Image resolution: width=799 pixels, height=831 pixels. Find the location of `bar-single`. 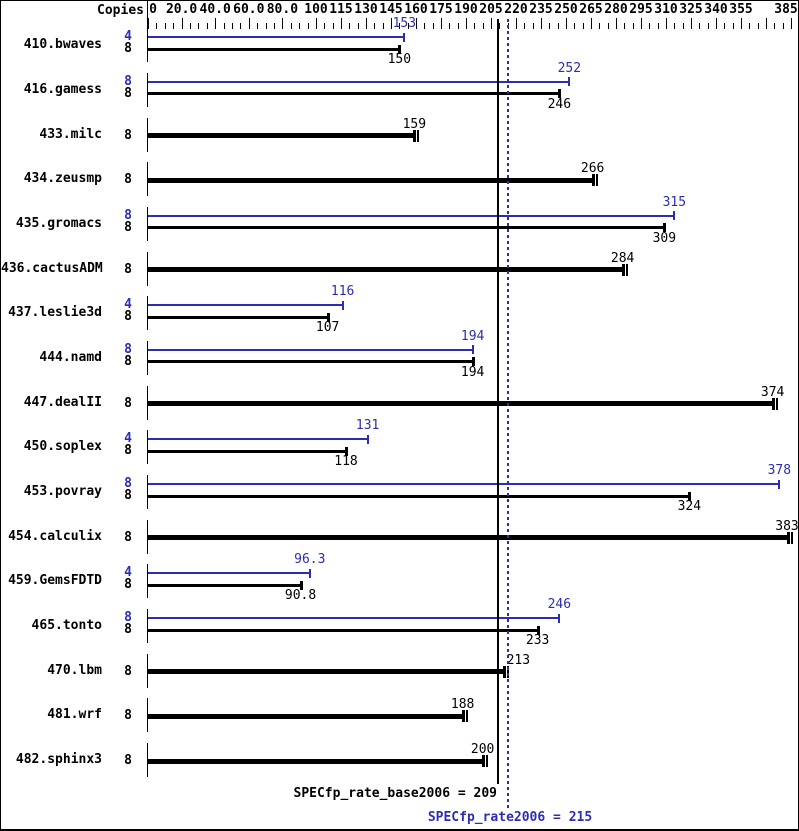

bar-single is located at coordinates (305, 716).